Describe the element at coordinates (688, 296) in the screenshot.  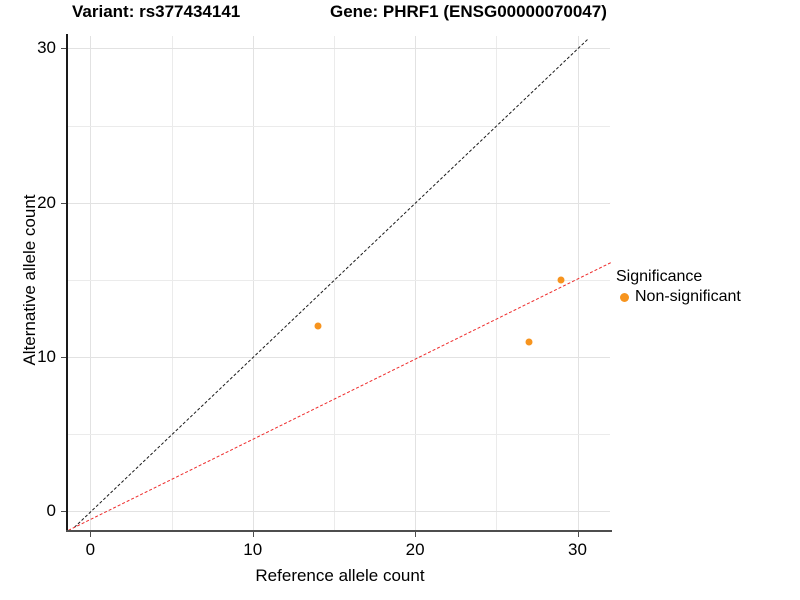
I see `legend-item-label: Non-significant` at that location.